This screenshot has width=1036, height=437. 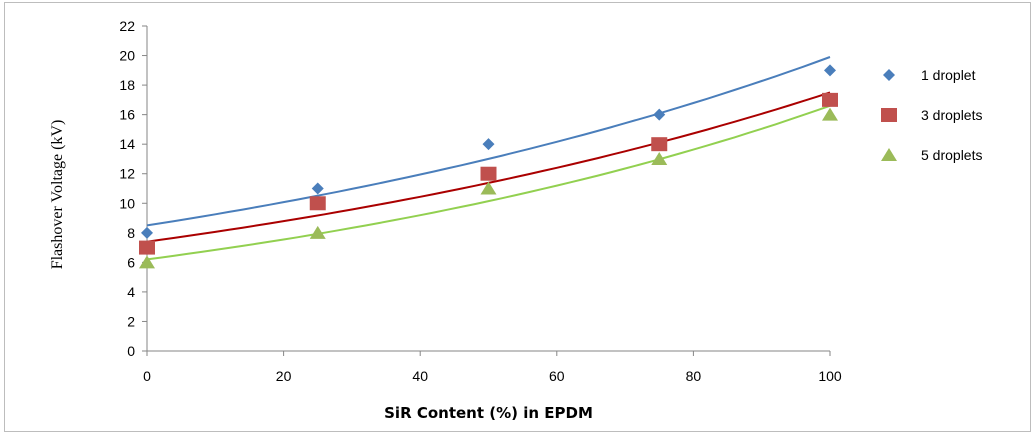 What do you see at coordinates (131, 292) in the screenshot?
I see `y-tick-label: 4` at bounding box center [131, 292].